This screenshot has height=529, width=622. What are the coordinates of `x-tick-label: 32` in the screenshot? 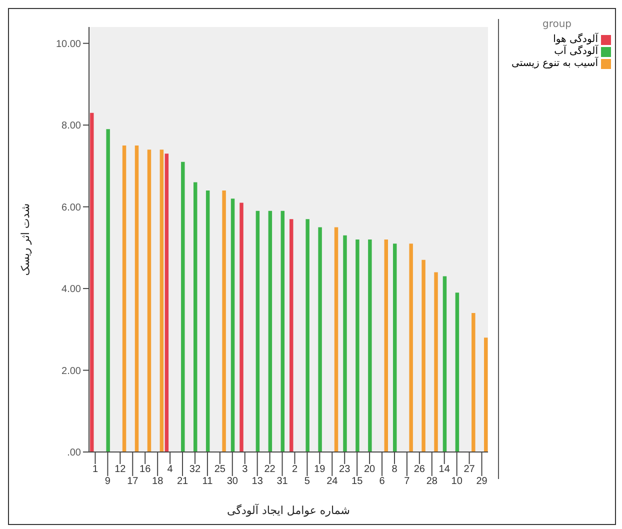 It's located at (195, 469).